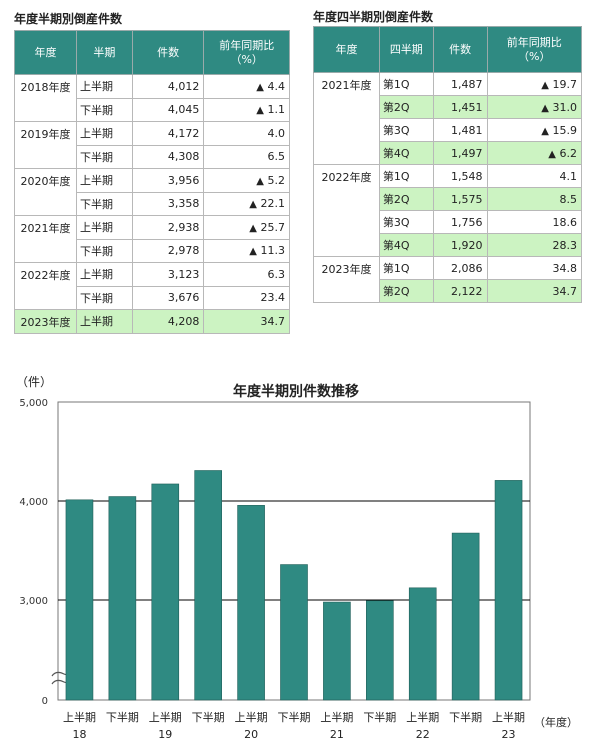 The height and width of the screenshot is (749, 592). What do you see at coordinates (79, 734) in the screenshot?
I see `x-year-label: 18` at bounding box center [79, 734].